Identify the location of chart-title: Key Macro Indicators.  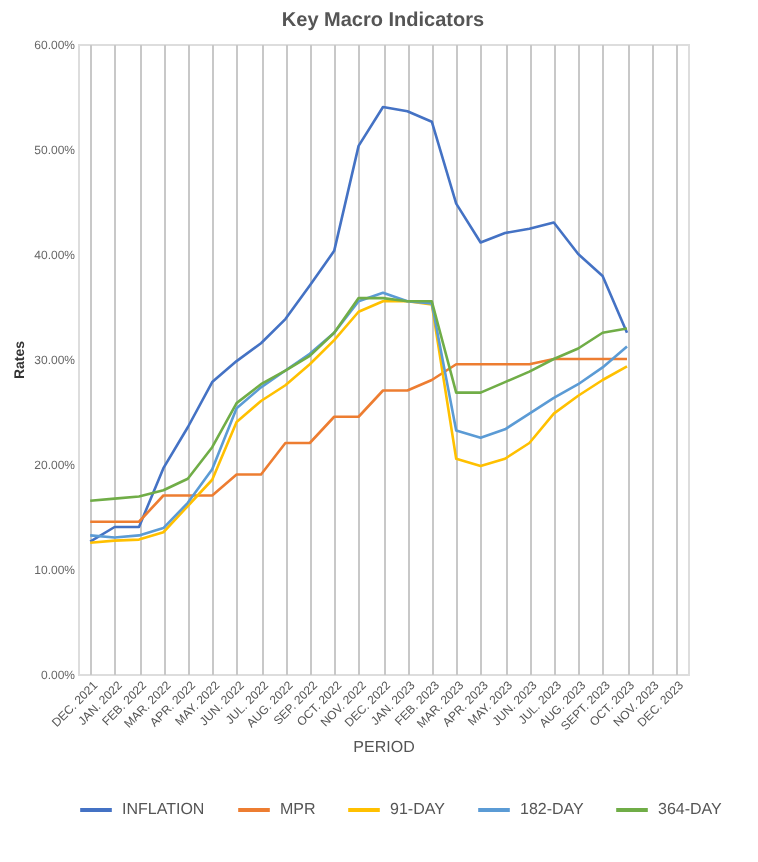
(383, 21).